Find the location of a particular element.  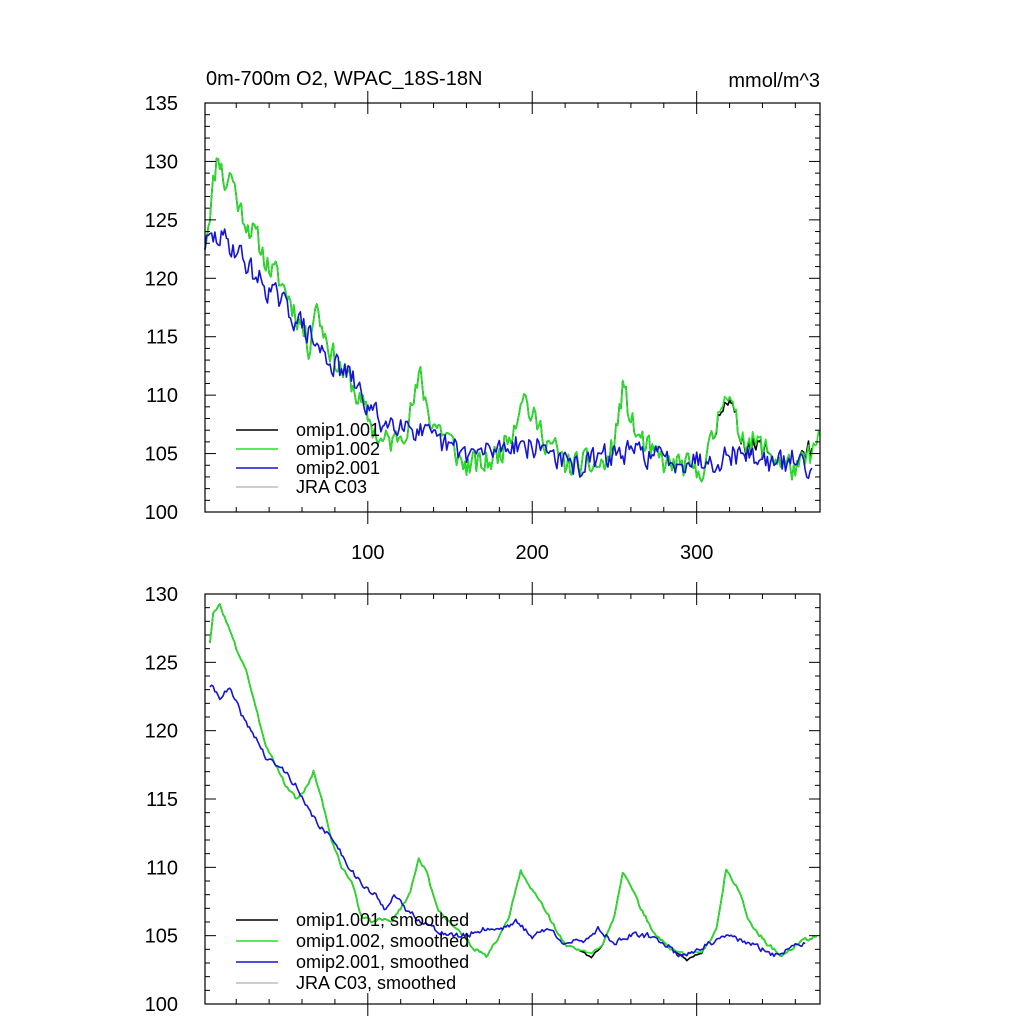

x-tick-label: 100 is located at coordinates (367, 553).